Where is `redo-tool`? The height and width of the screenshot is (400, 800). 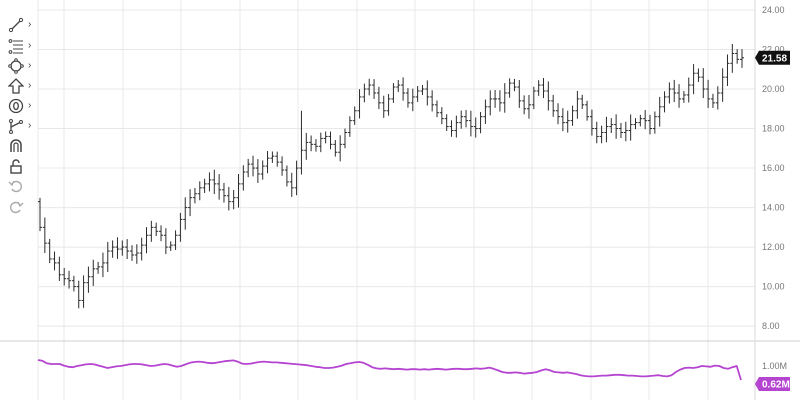 redo-tool is located at coordinates (22, 207).